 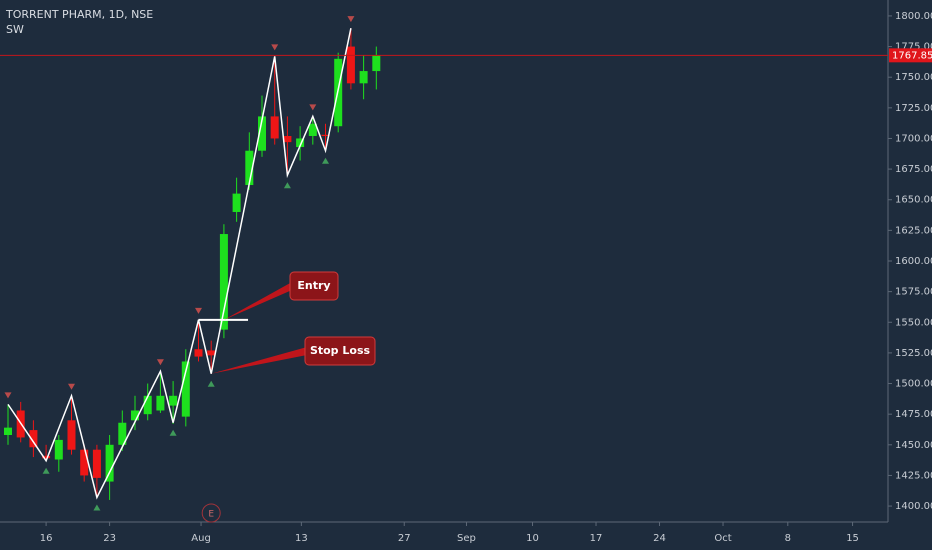 What do you see at coordinates (788, 538) in the screenshot?
I see `x-tick-label: 8` at bounding box center [788, 538].